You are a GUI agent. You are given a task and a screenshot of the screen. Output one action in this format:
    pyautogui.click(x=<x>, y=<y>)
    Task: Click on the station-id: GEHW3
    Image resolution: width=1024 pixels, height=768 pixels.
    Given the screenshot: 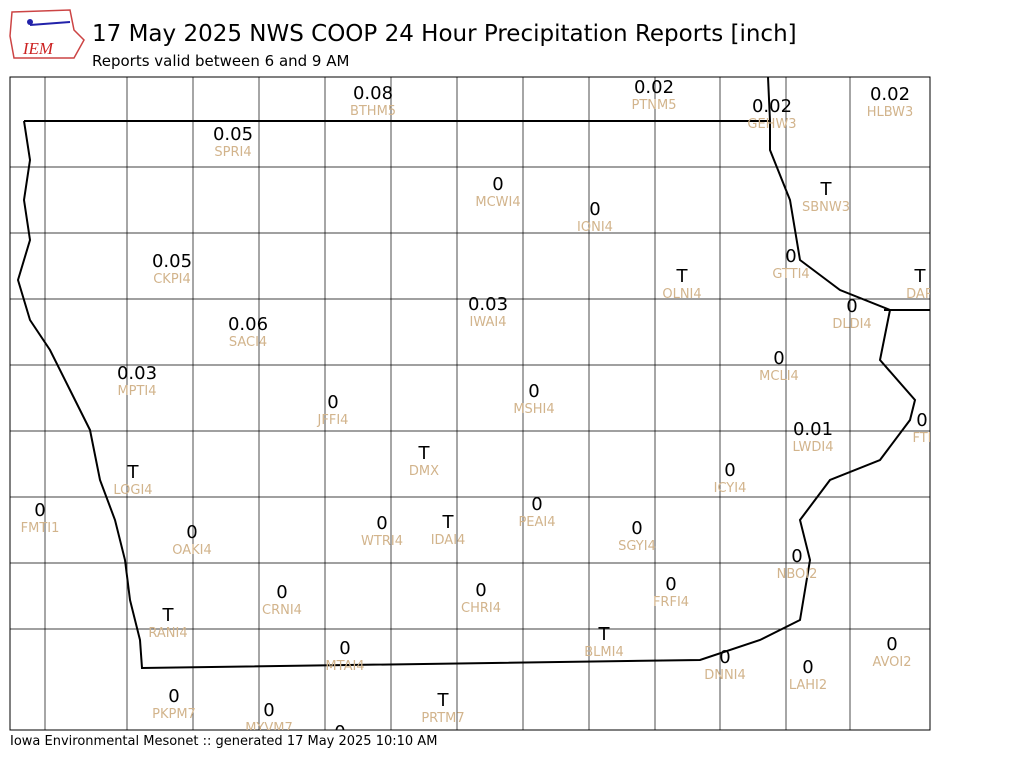 What is the action you would take?
    pyautogui.click(x=771, y=124)
    